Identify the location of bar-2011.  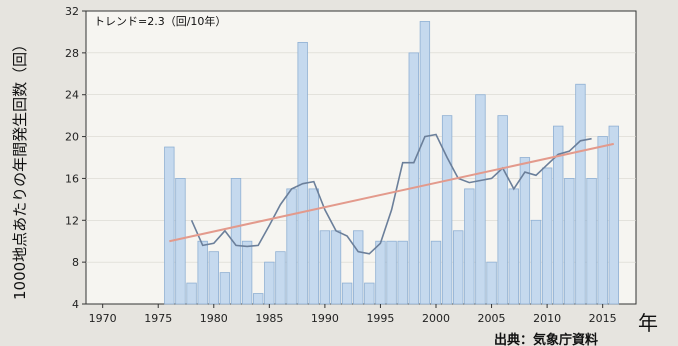
(558, 215).